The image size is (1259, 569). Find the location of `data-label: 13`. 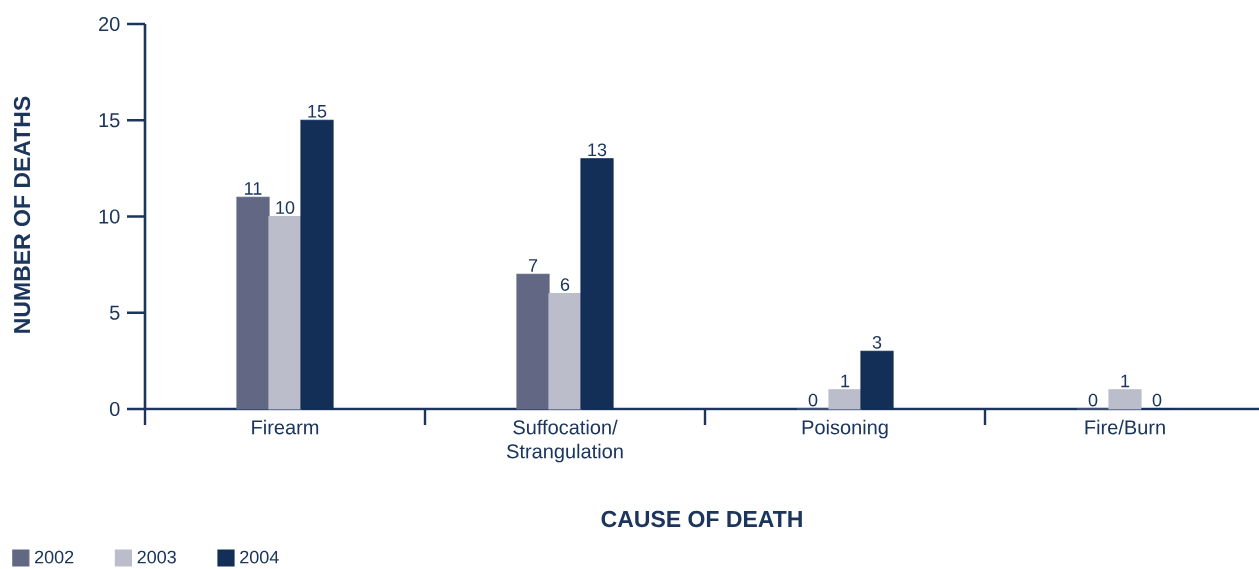

data-label: 13 is located at coordinates (597, 150).